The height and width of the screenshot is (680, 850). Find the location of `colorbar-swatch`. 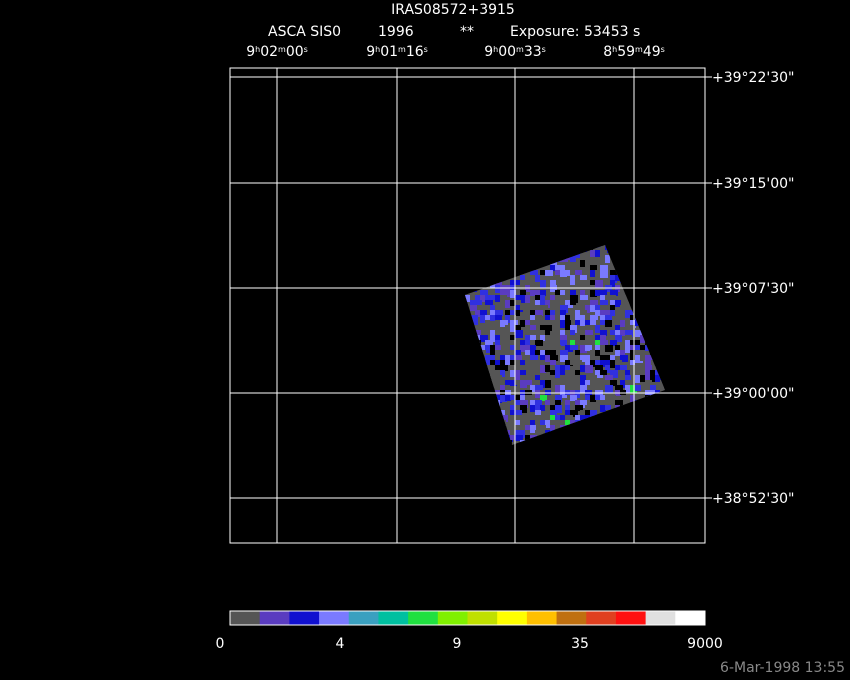

colorbar-swatch is located at coordinates (601, 618).